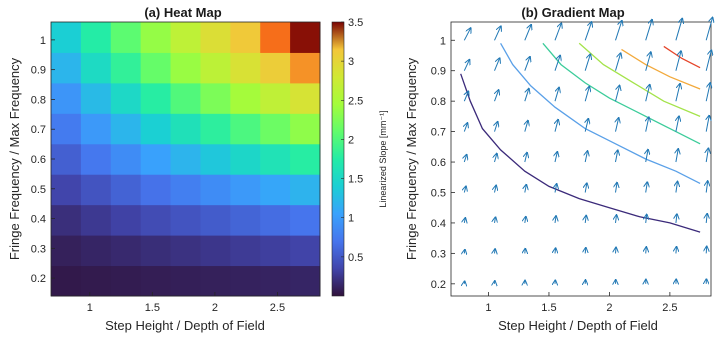 This screenshot has height=341, width=716. Describe the element at coordinates (14, 158) in the screenshot. I see `heatmap-y-axis-label: Fringe Frequency / Max Frequency` at that location.